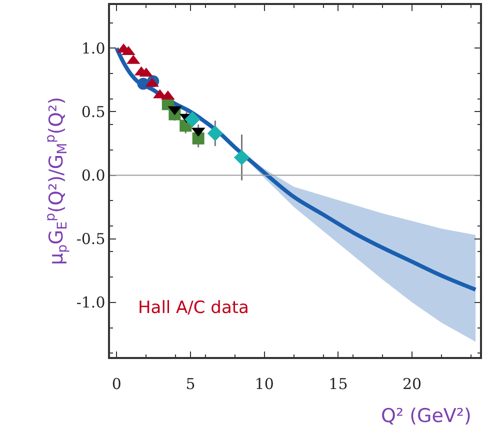 The width and height of the screenshot is (490, 432). Describe the element at coordinates (193, 308) in the screenshot. I see `annotation: Hall A/C data` at that location.